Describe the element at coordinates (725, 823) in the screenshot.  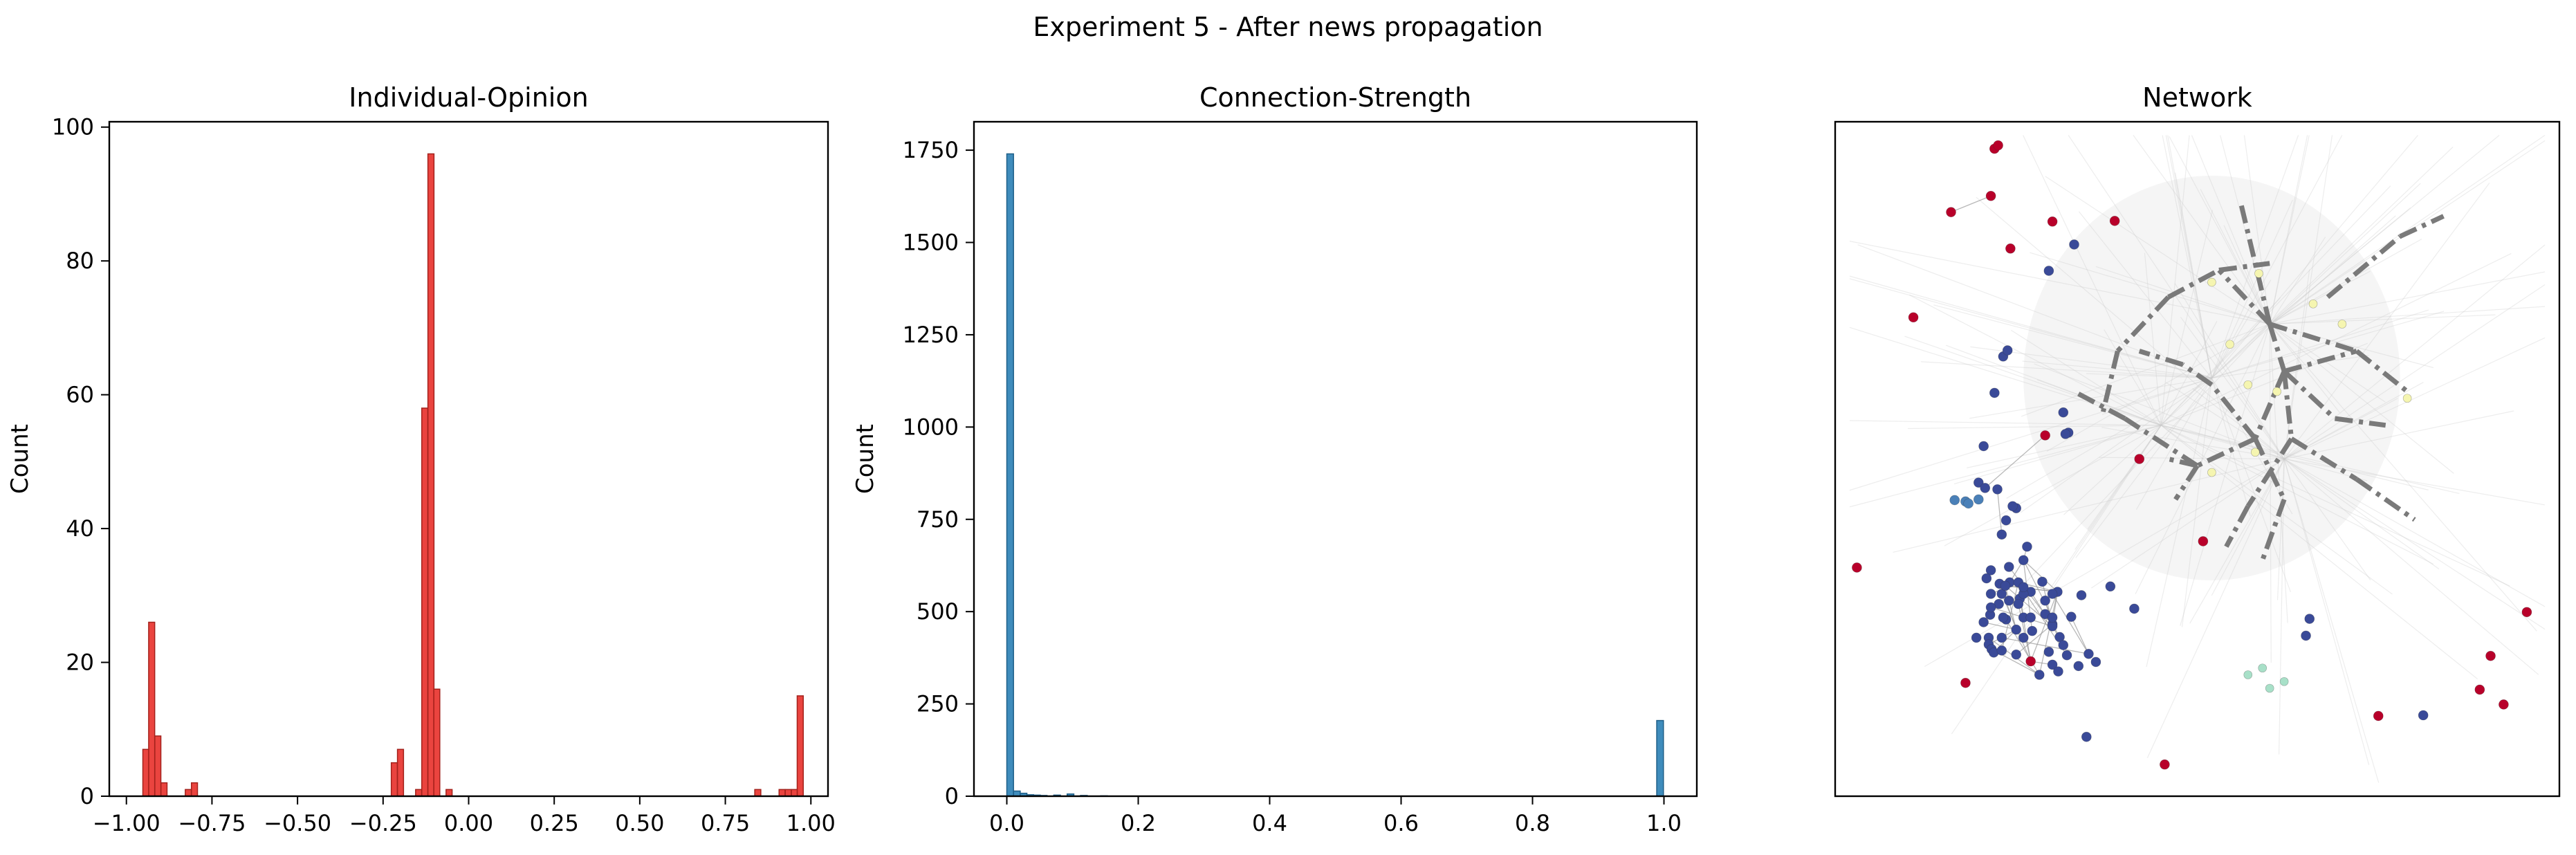
I see `x-tick-label: 0.75` at that location.